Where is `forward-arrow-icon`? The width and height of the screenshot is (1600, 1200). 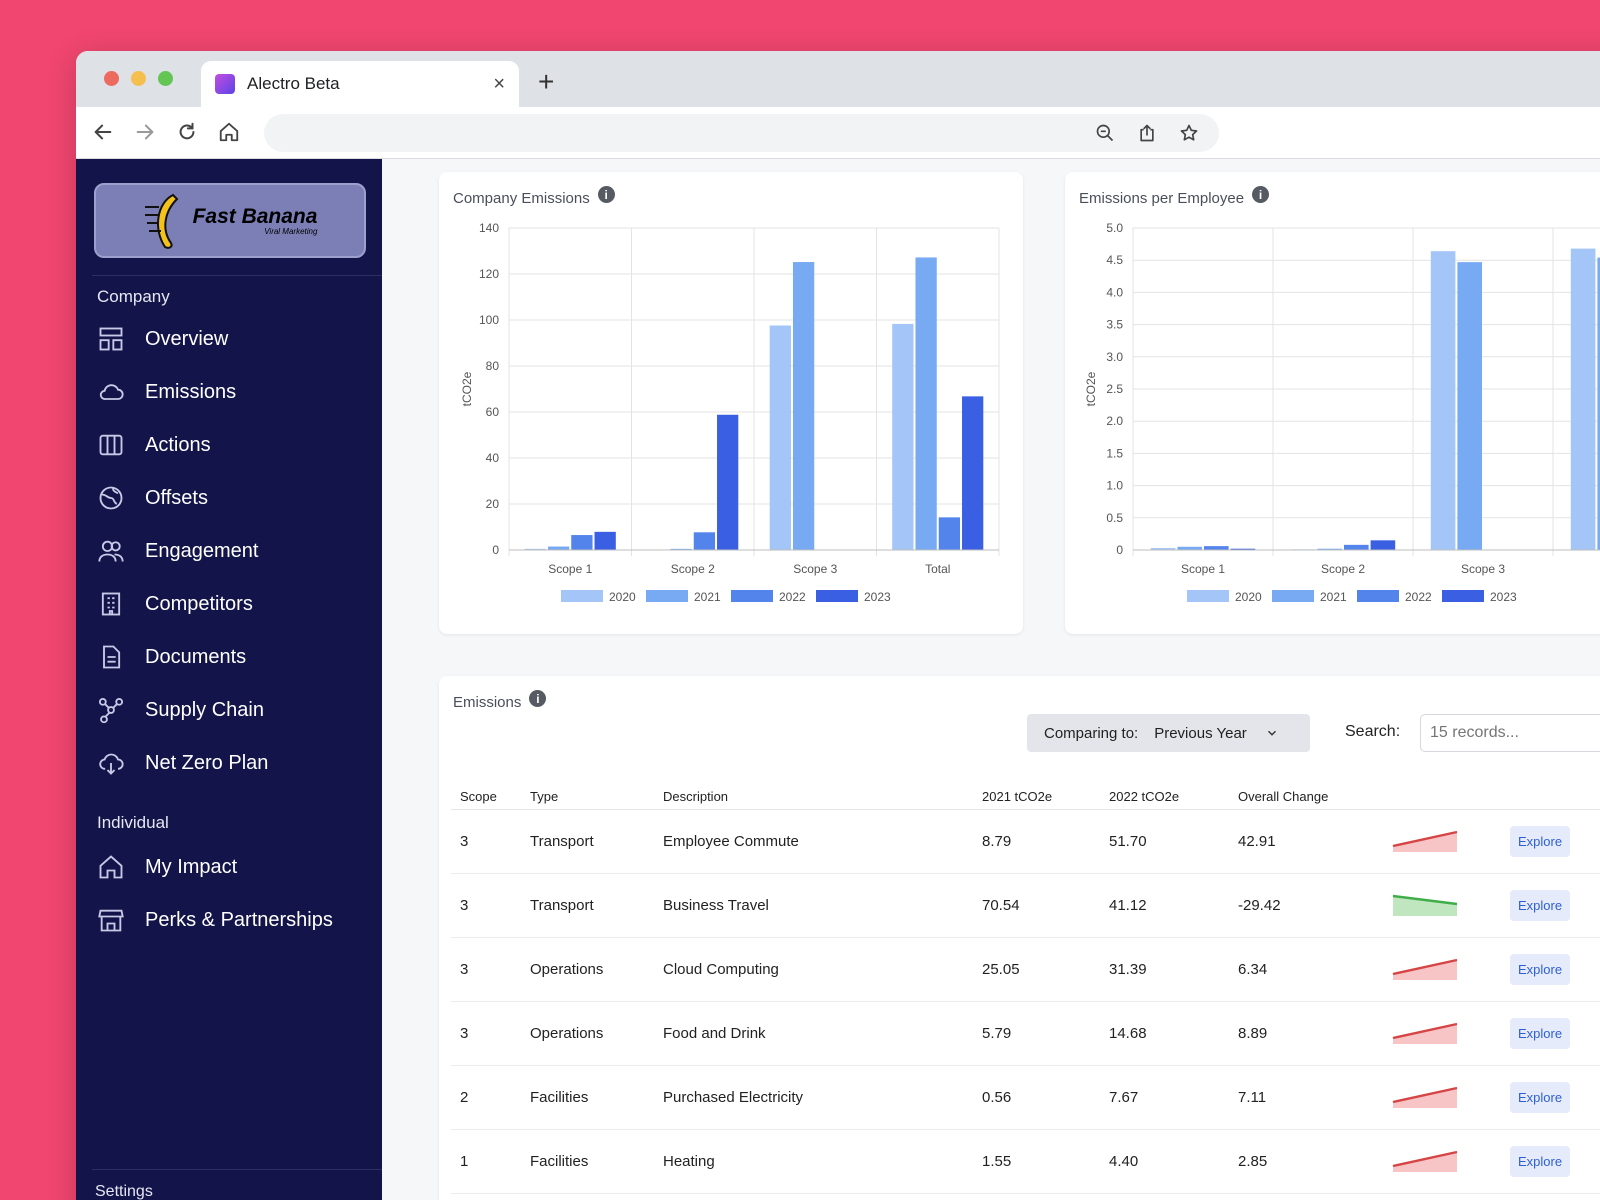
forward-arrow-icon is located at coordinates (145, 132).